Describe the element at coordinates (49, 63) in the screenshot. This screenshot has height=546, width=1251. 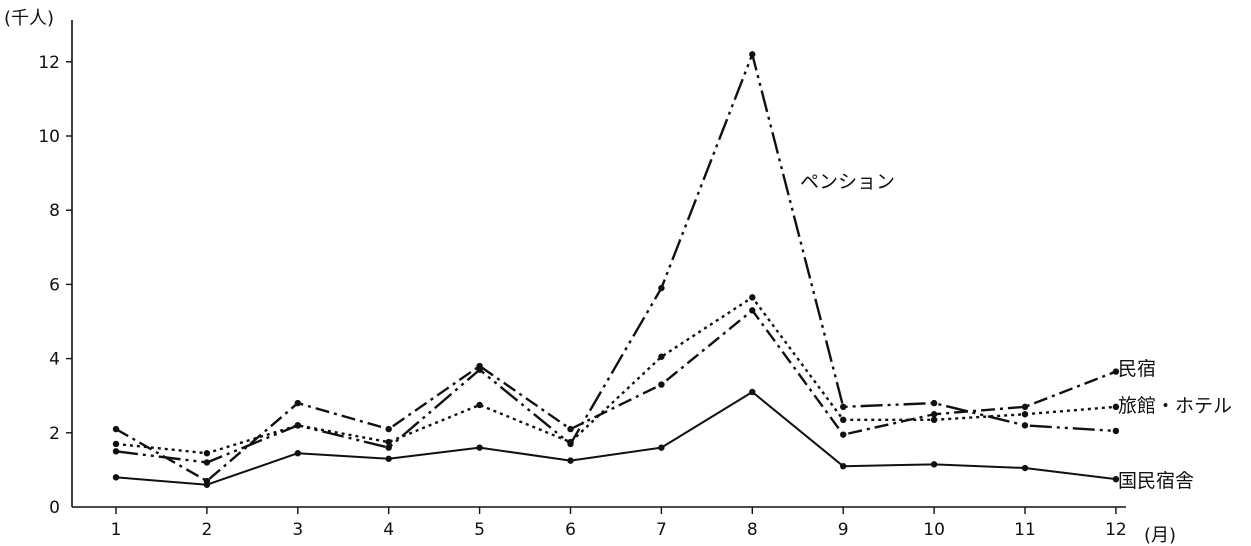
I see `y-tick-label: 12` at that location.